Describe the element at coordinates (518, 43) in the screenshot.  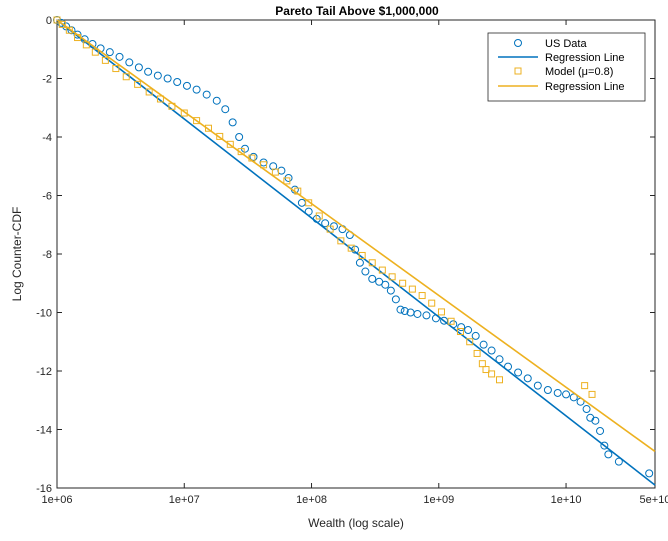
I see `legend-circle-swatch` at that location.